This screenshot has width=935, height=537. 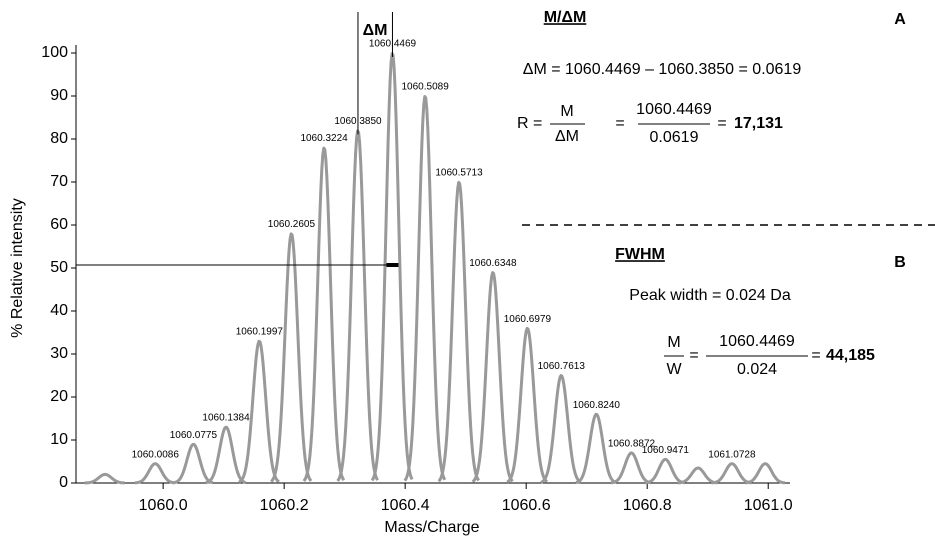 I want to click on denominator: 0.024, so click(x=757, y=369).